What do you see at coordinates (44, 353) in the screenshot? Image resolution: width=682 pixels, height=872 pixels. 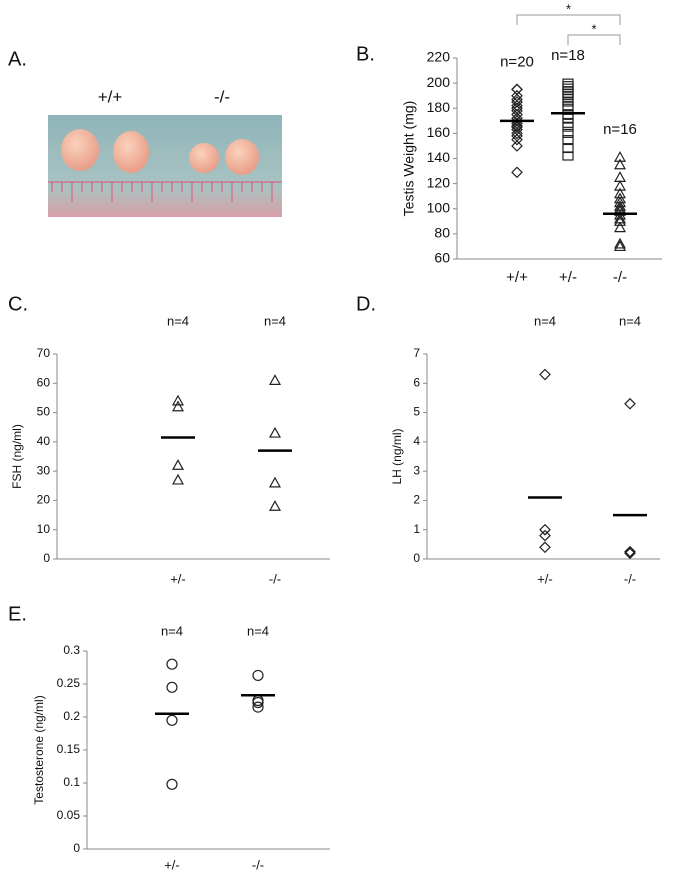 I see `y-tick-label: 70` at bounding box center [44, 353].